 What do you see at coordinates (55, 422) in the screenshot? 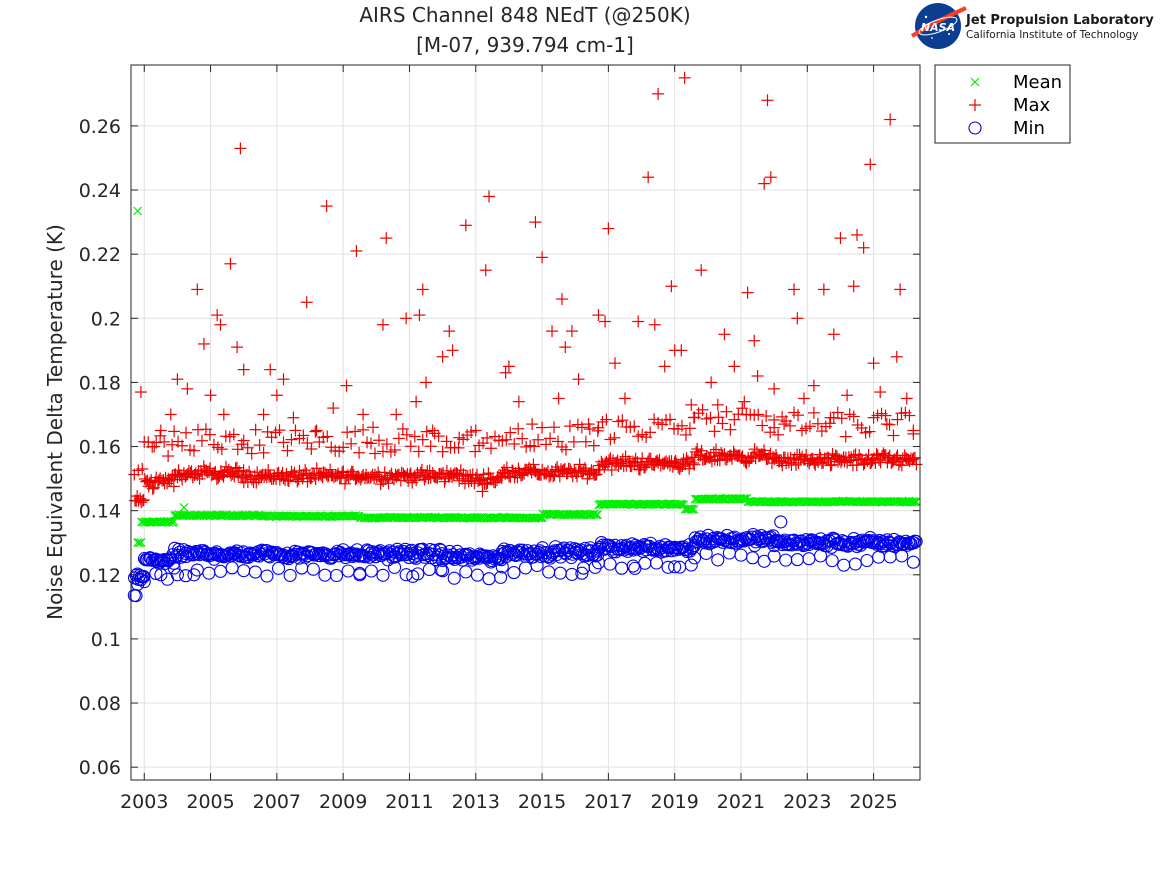
I see `y-axis-label: Noise Equivalent Delta Temperature (K)` at bounding box center [55, 422].